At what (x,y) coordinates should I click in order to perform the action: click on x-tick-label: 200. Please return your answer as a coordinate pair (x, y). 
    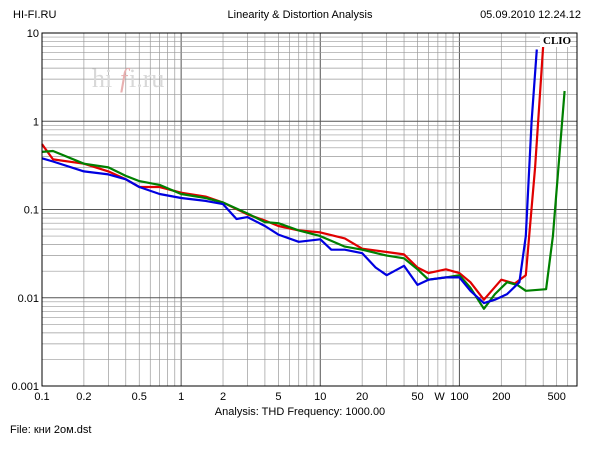
    Looking at the image, I should click on (501, 397).